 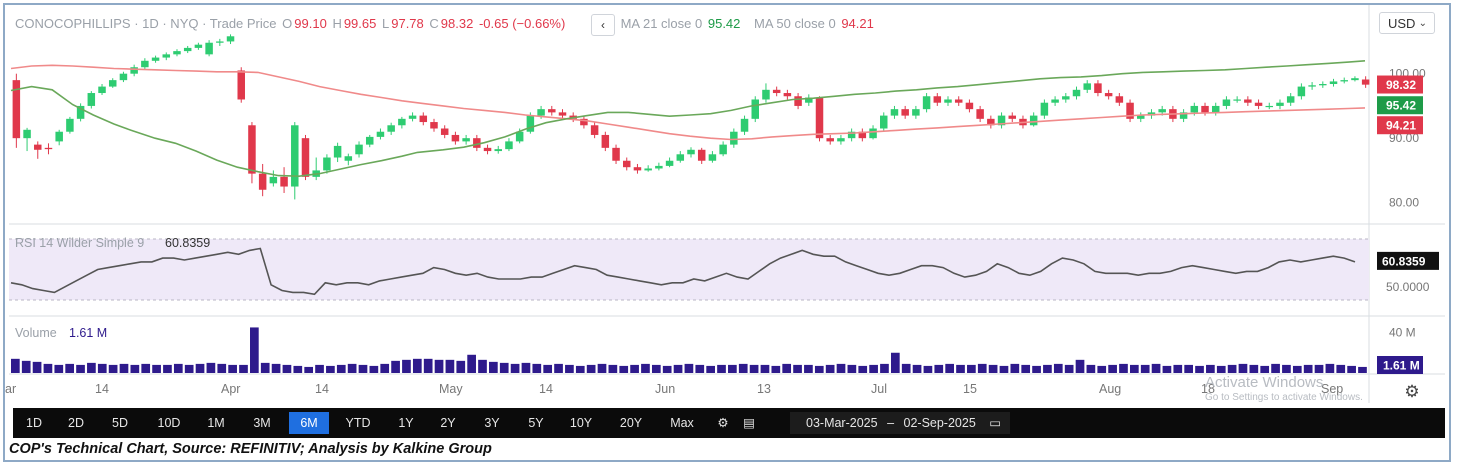 What do you see at coordinates (448, 423) in the screenshot?
I see `range-2y-button: 2Y` at bounding box center [448, 423].